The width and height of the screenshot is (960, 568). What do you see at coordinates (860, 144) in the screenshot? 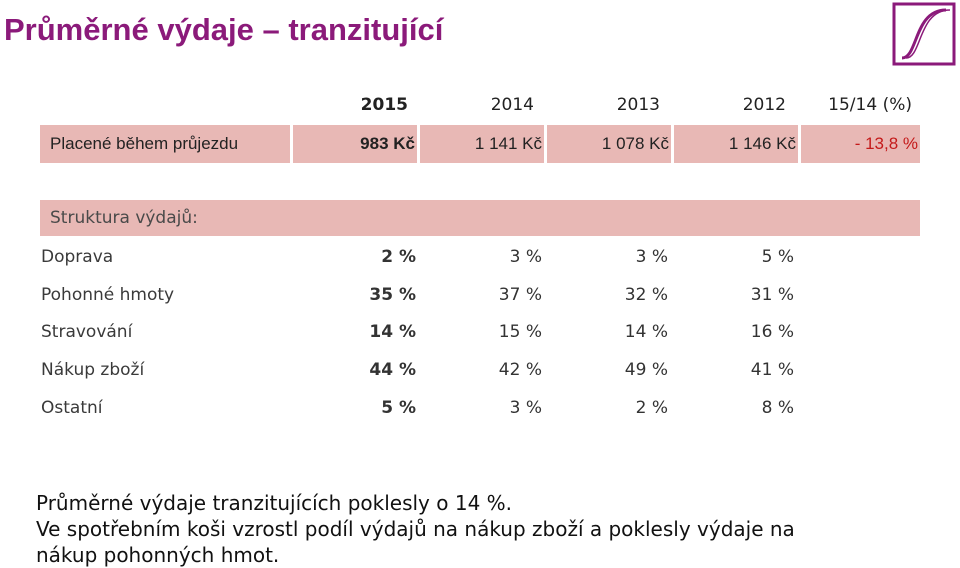
I see `paid-change: - 13,8 %` at bounding box center [860, 144].